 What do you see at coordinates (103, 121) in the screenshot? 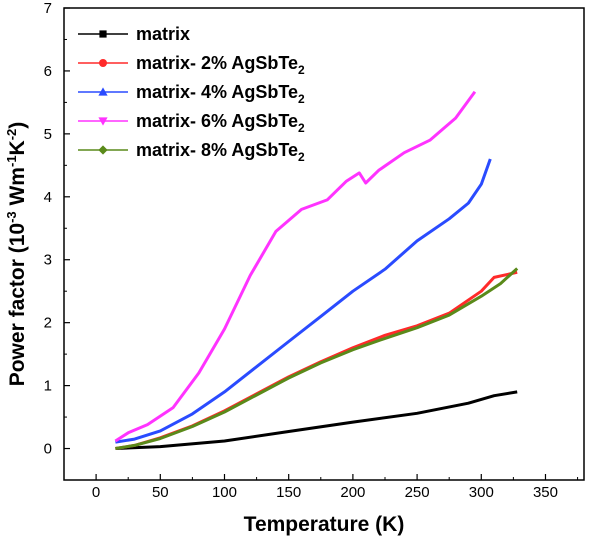
I see `legend-marker-triangle-down` at bounding box center [103, 121].